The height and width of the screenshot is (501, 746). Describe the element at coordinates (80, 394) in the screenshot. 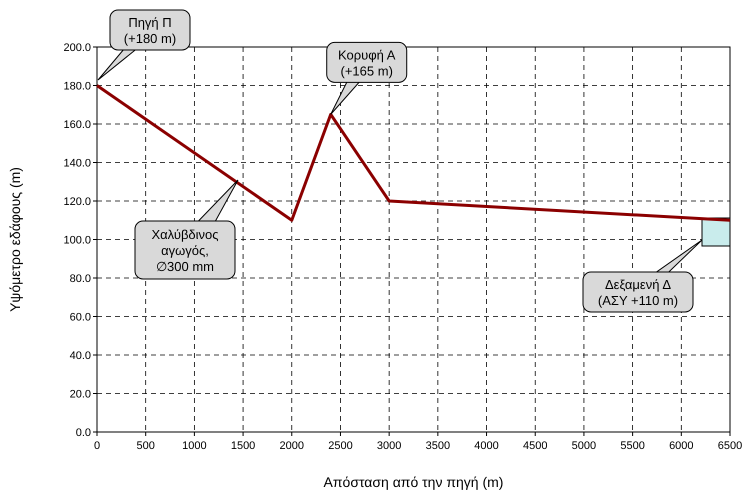

I see `y-tick-label: 20.0` at that location.